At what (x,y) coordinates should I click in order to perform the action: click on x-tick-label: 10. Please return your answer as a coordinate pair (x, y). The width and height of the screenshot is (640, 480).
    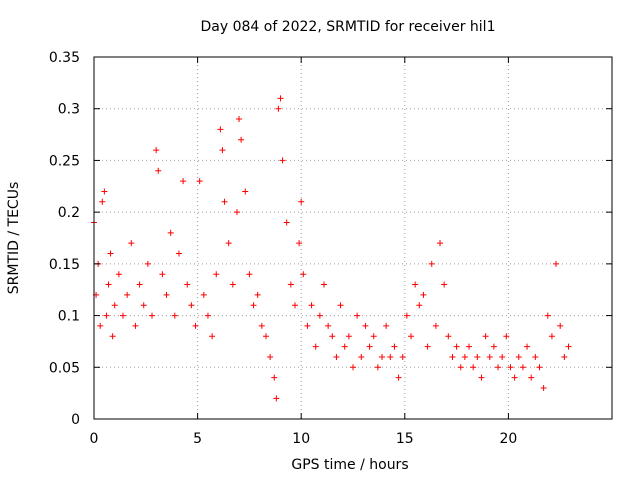
    Looking at the image, I should click on (301, 439).